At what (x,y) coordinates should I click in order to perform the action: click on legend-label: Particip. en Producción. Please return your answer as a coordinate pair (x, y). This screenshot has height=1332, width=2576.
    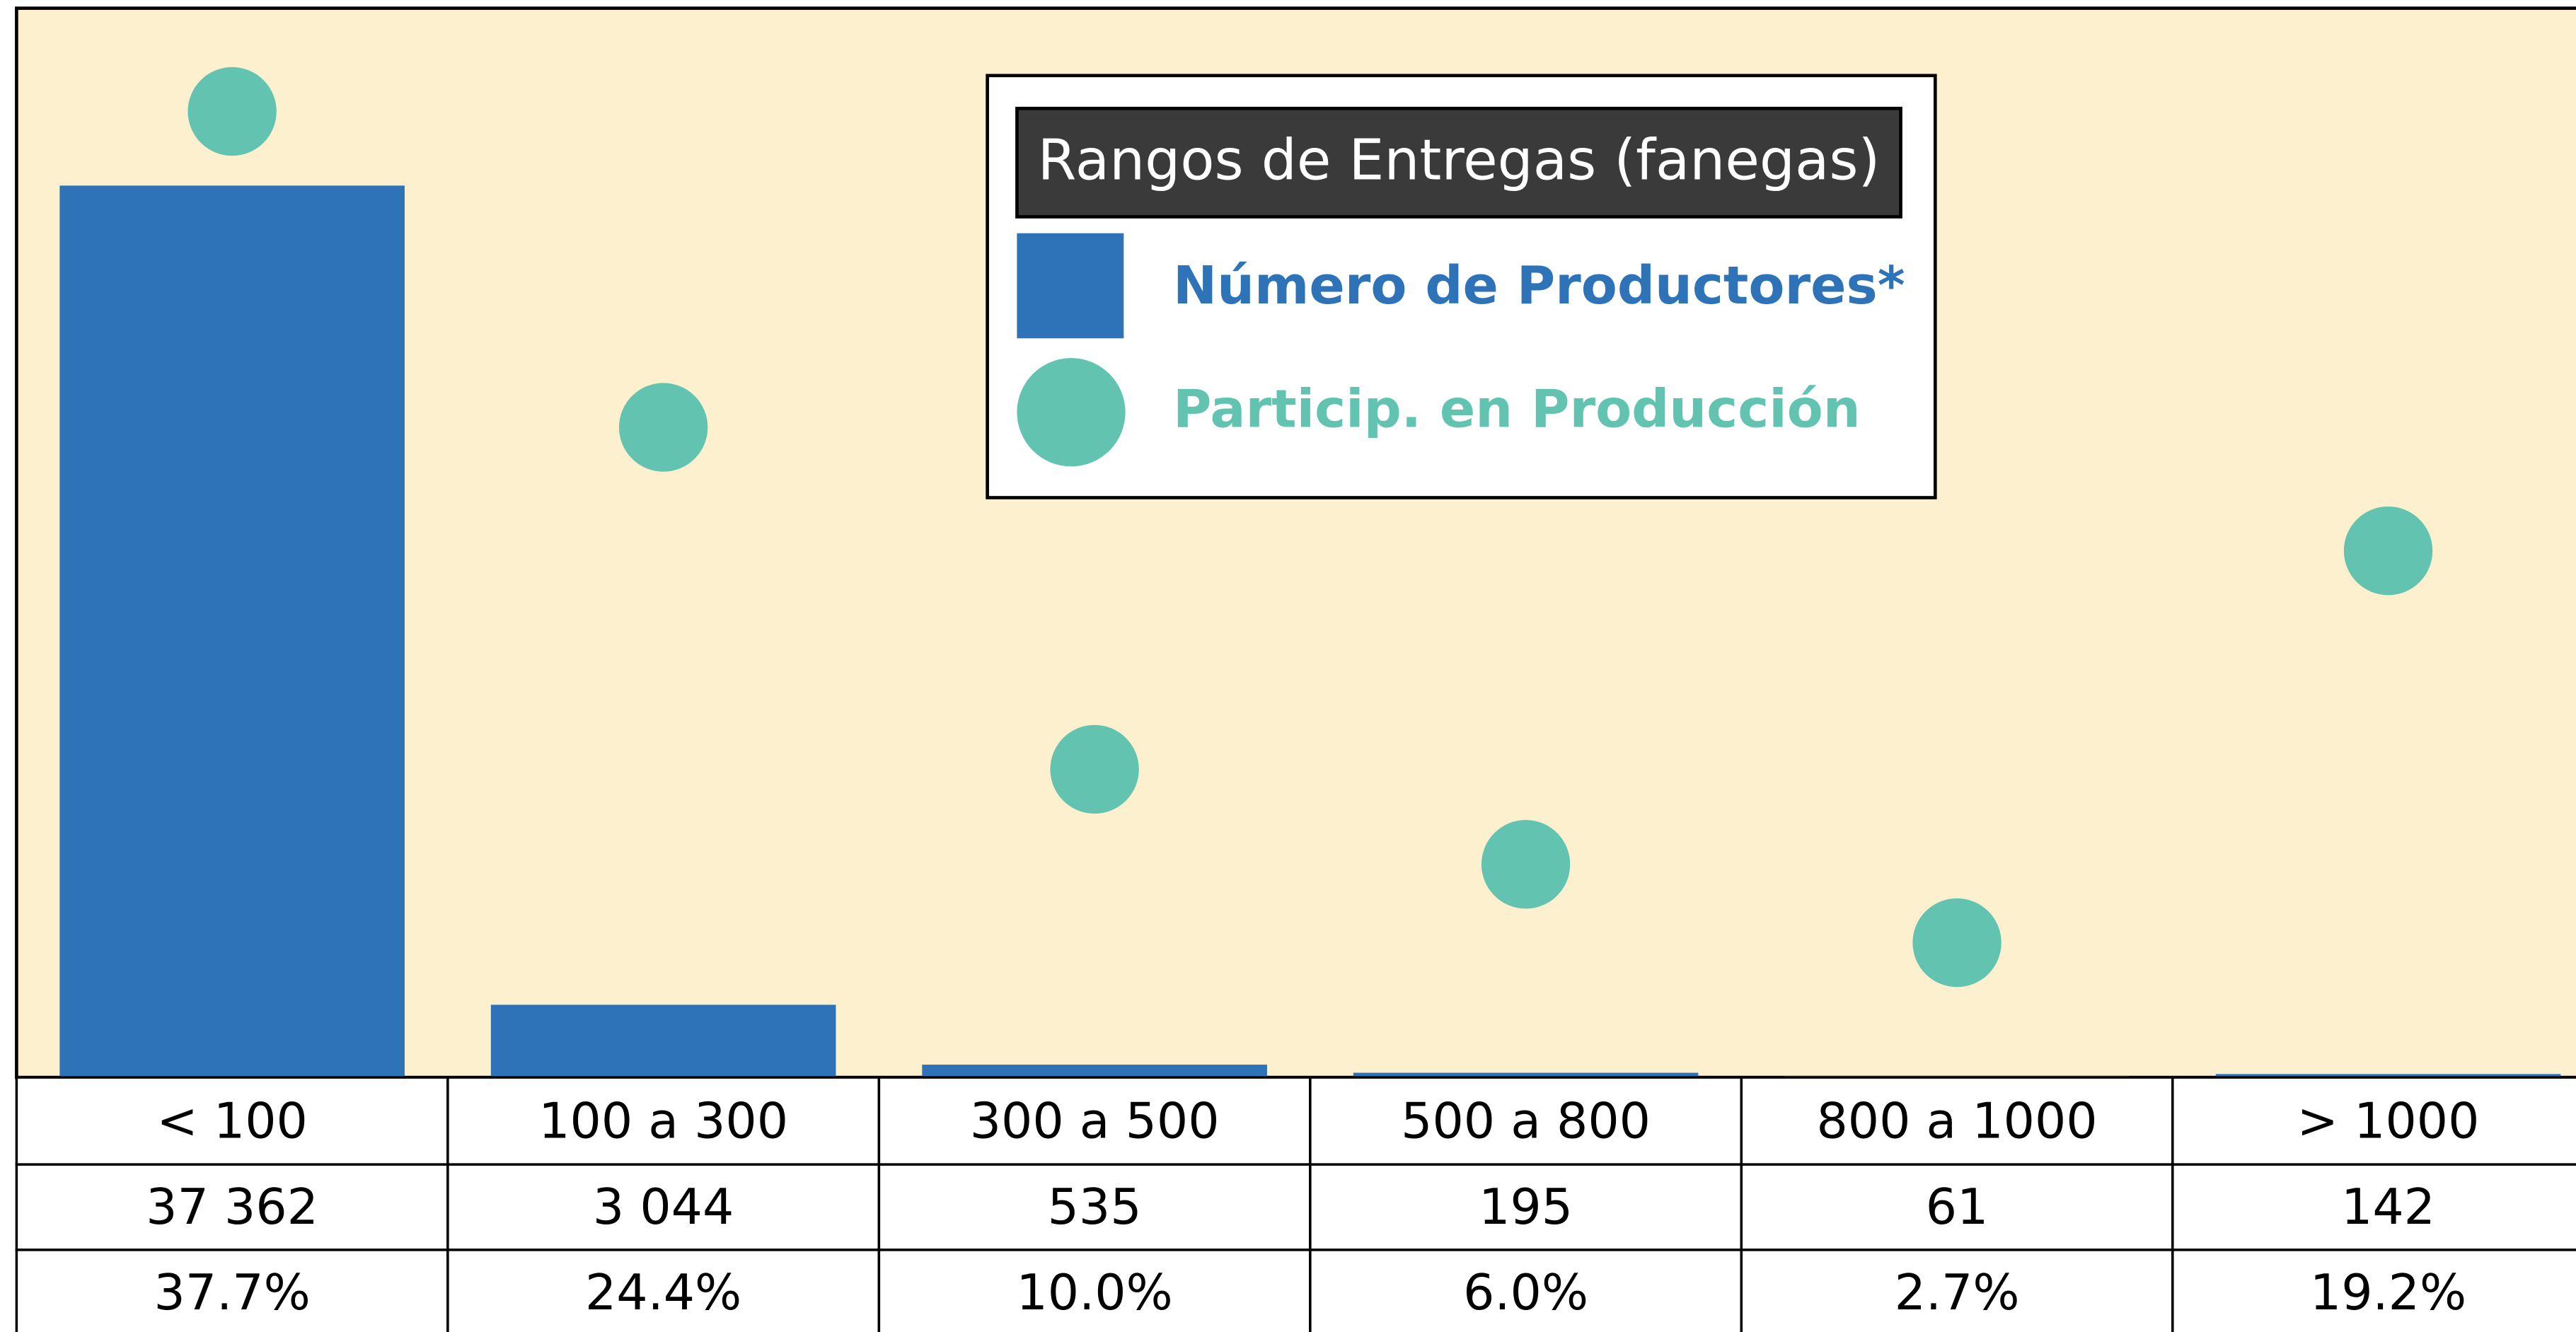
    Looking at the image, I should click on (1517, 409).